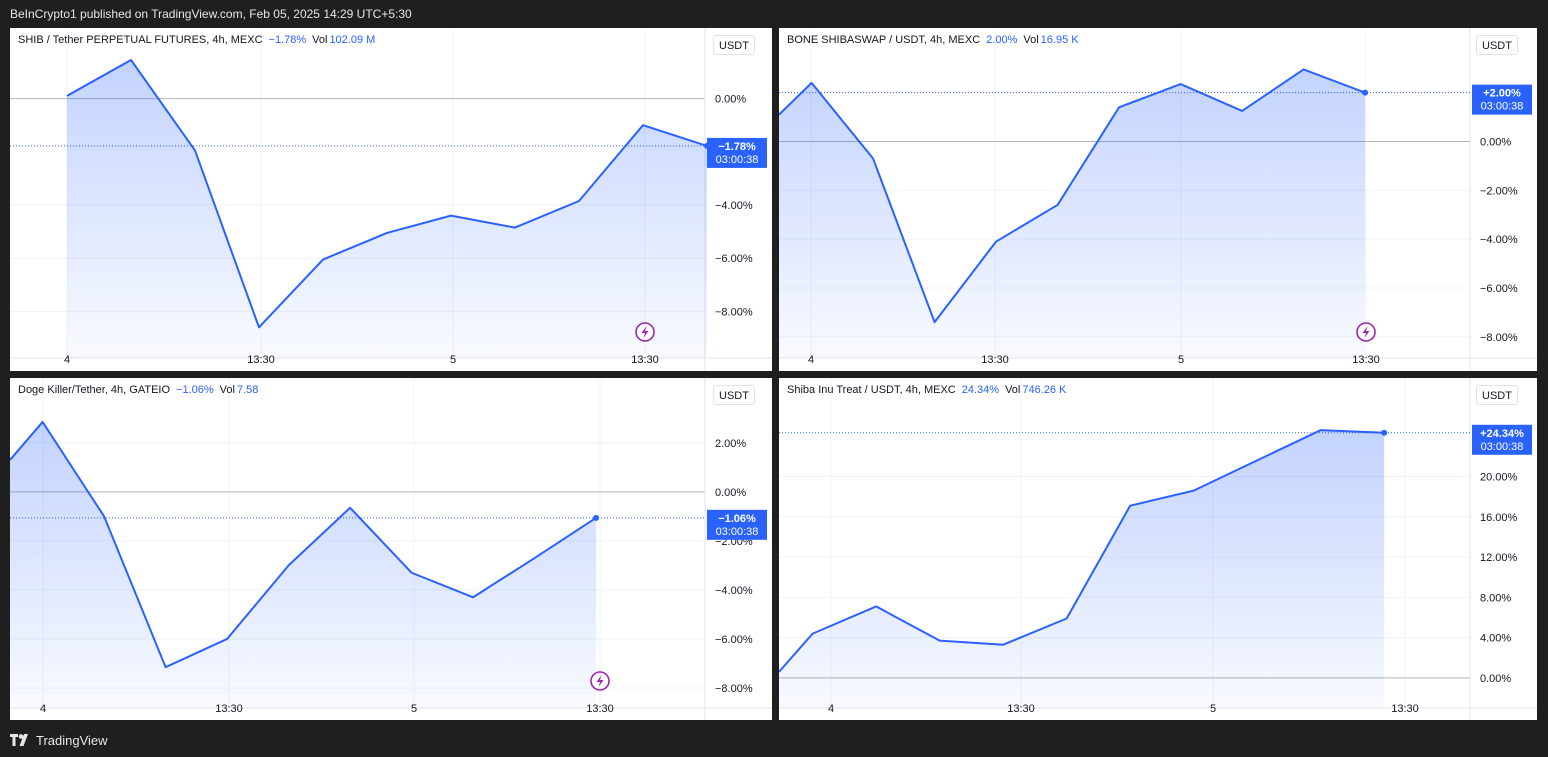 The height and width of the screenshot is (757, 1548). I want to click on volume-value: 746.26 K, so click(1044, 390).